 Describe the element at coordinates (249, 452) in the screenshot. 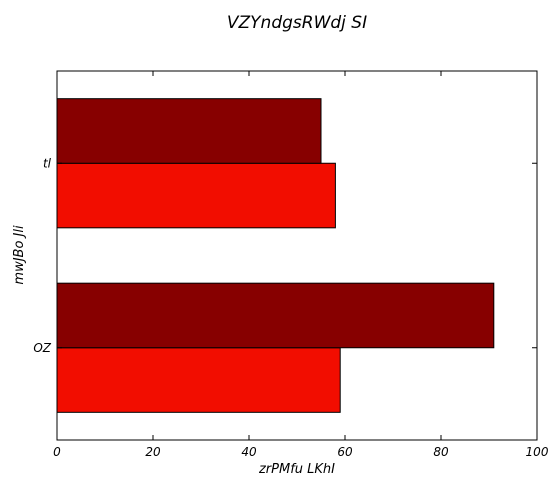

I see `x-tick-label: 40` at that location.